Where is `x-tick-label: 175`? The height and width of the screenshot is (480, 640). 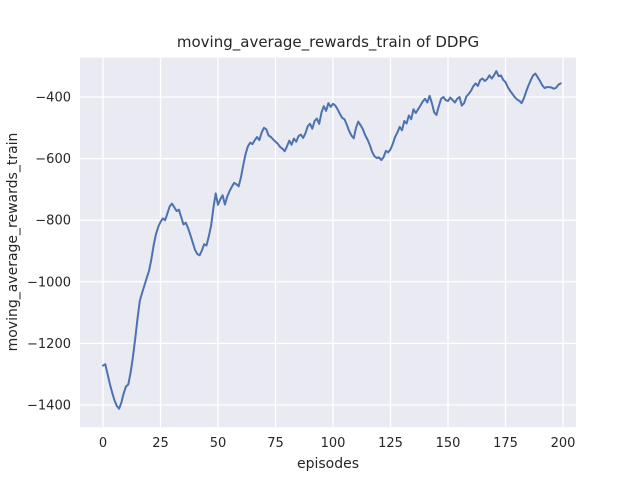
x-tick-label: 175 is located at coordinates (505, 443).